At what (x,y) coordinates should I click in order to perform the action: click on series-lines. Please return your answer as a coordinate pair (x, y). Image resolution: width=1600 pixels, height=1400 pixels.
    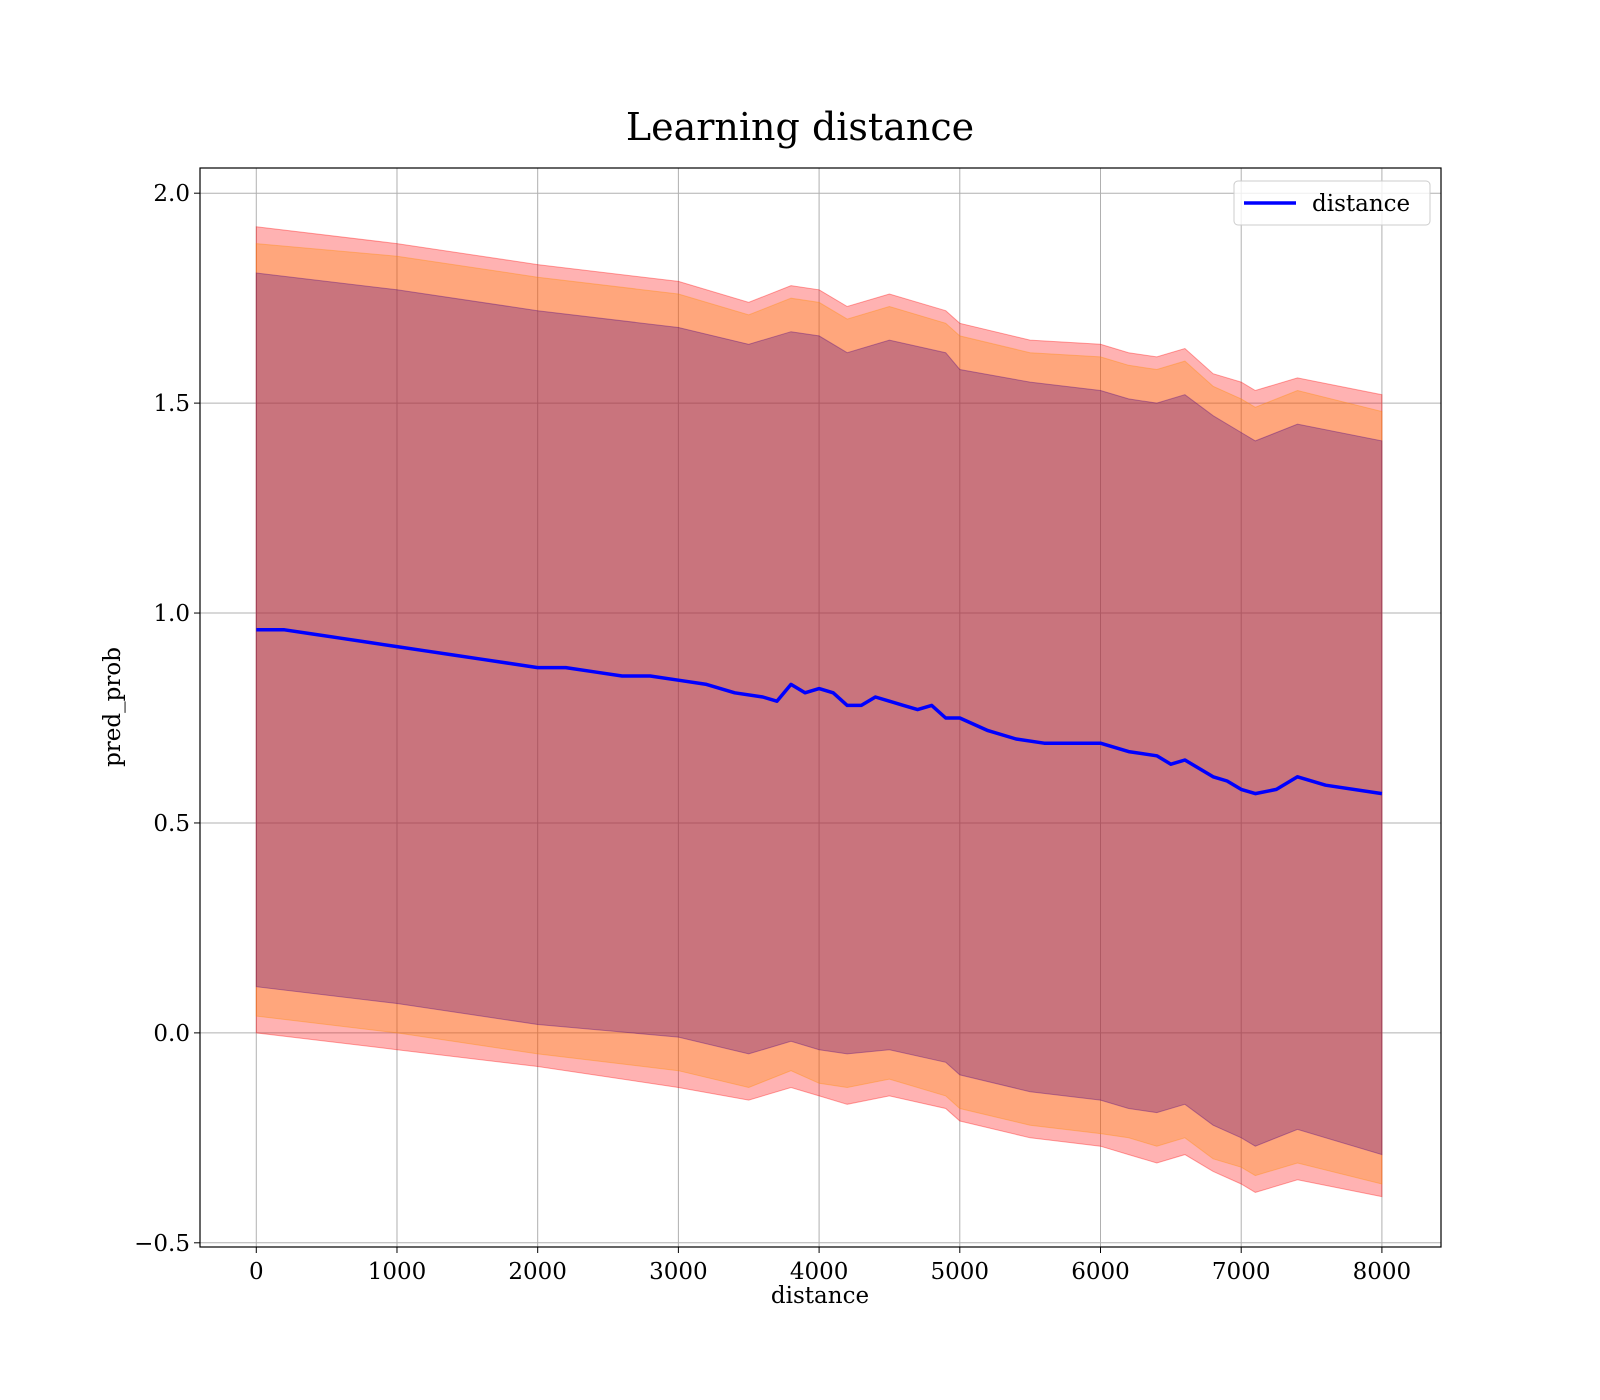
    Looking at the image, I should click on (819, 712).